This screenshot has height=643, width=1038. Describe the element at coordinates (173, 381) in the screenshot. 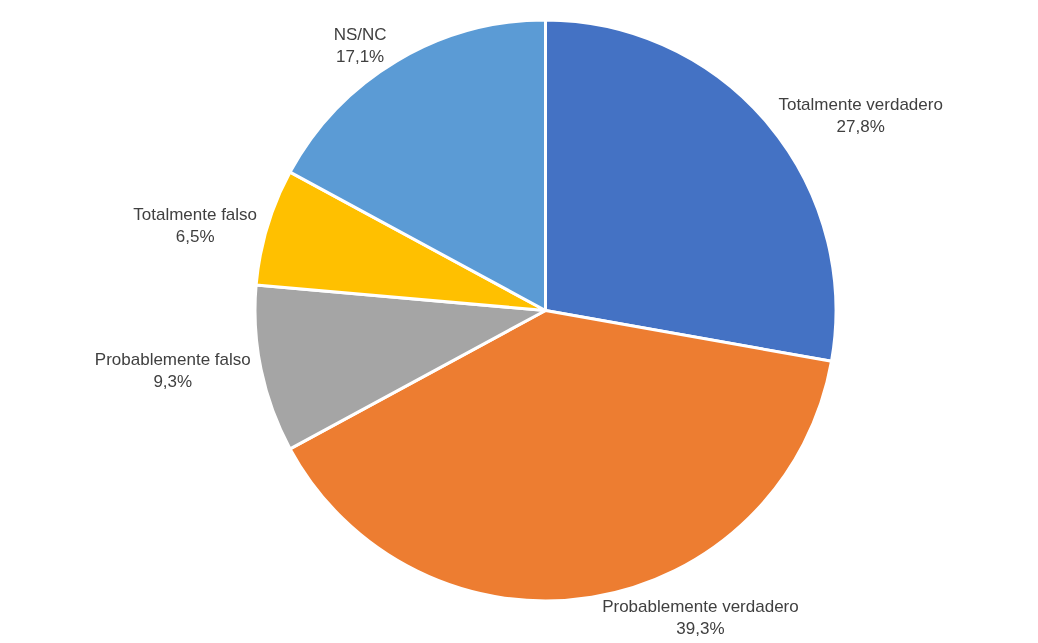

I see `data-label: 9,3%` at that location.